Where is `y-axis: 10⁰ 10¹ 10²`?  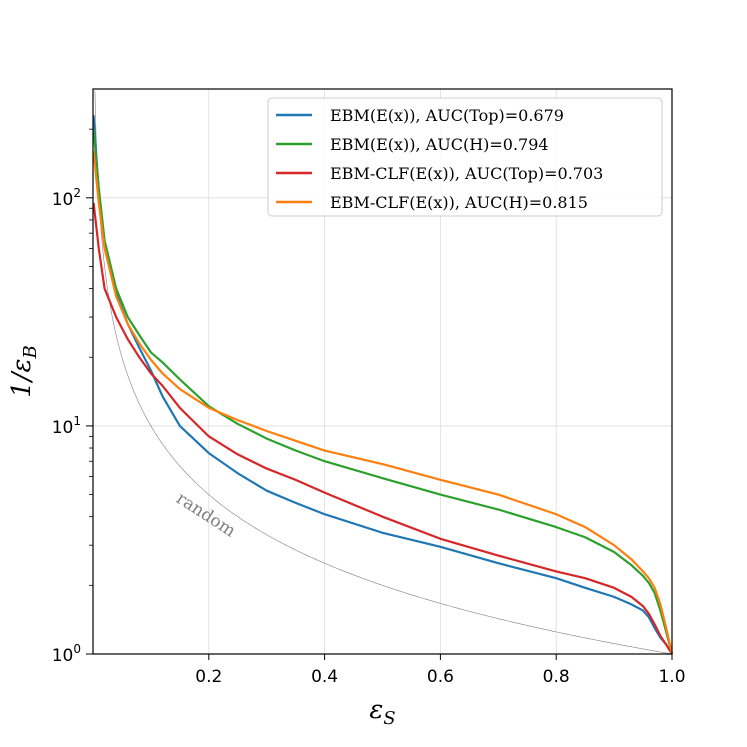
y-axis: 10⁰ 10¹ 10² is located at coordinates (72, 397).